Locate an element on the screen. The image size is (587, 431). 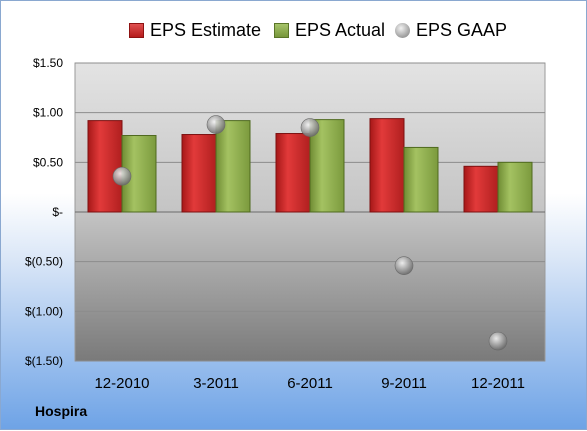
legend: EPS Estimate EPS Actual EPS GAAP is located at coordinates (294, 30).